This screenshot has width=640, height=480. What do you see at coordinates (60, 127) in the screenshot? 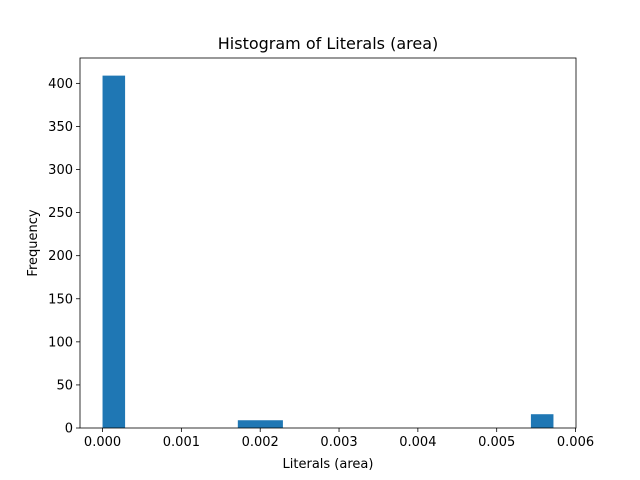
I see `y-tick-label: 350` at bounding box center [60, 127].